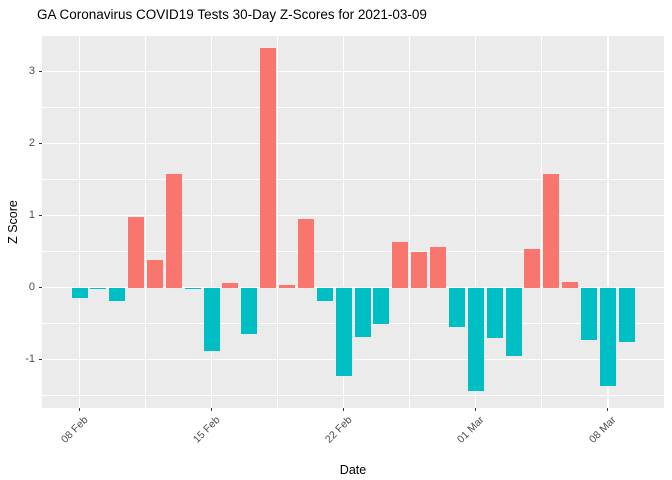 The width and height of the screenshot is (672, 480). I want to click on y-tick-label: 1, so click(31, 215).